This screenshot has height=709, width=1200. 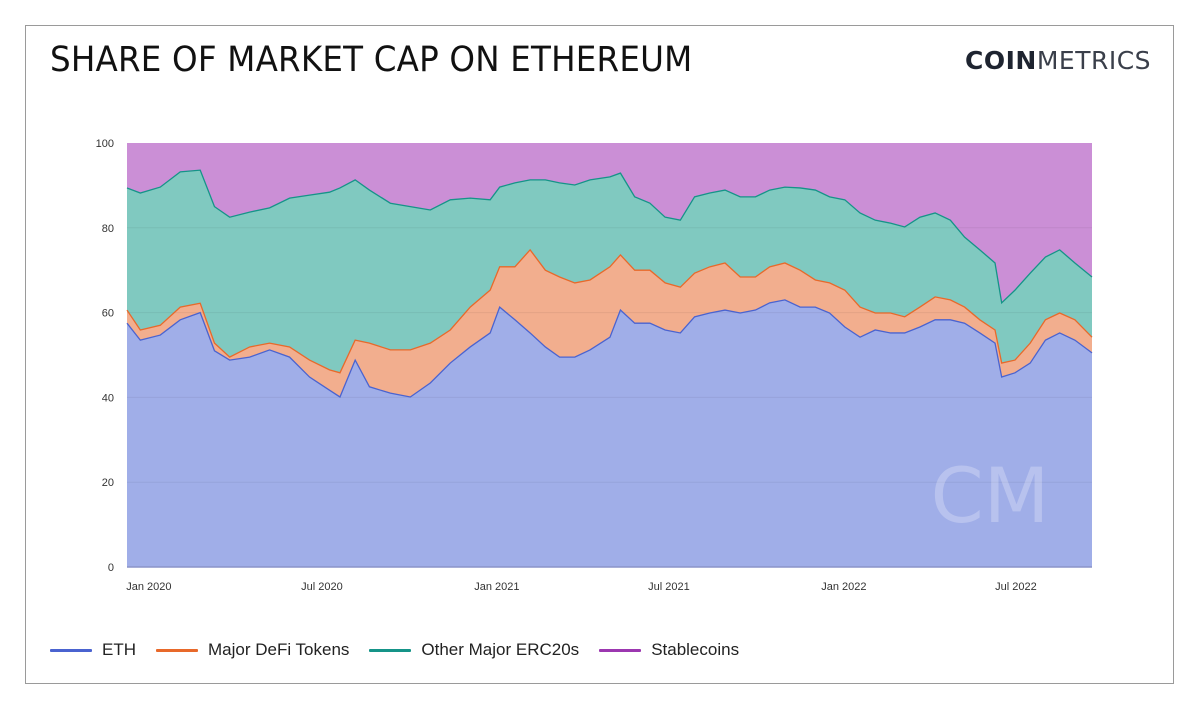 What do you see at coordinates (93, 650) in the screenshot?
I see `legend-item: ETH` at bounding box center [93, 650].